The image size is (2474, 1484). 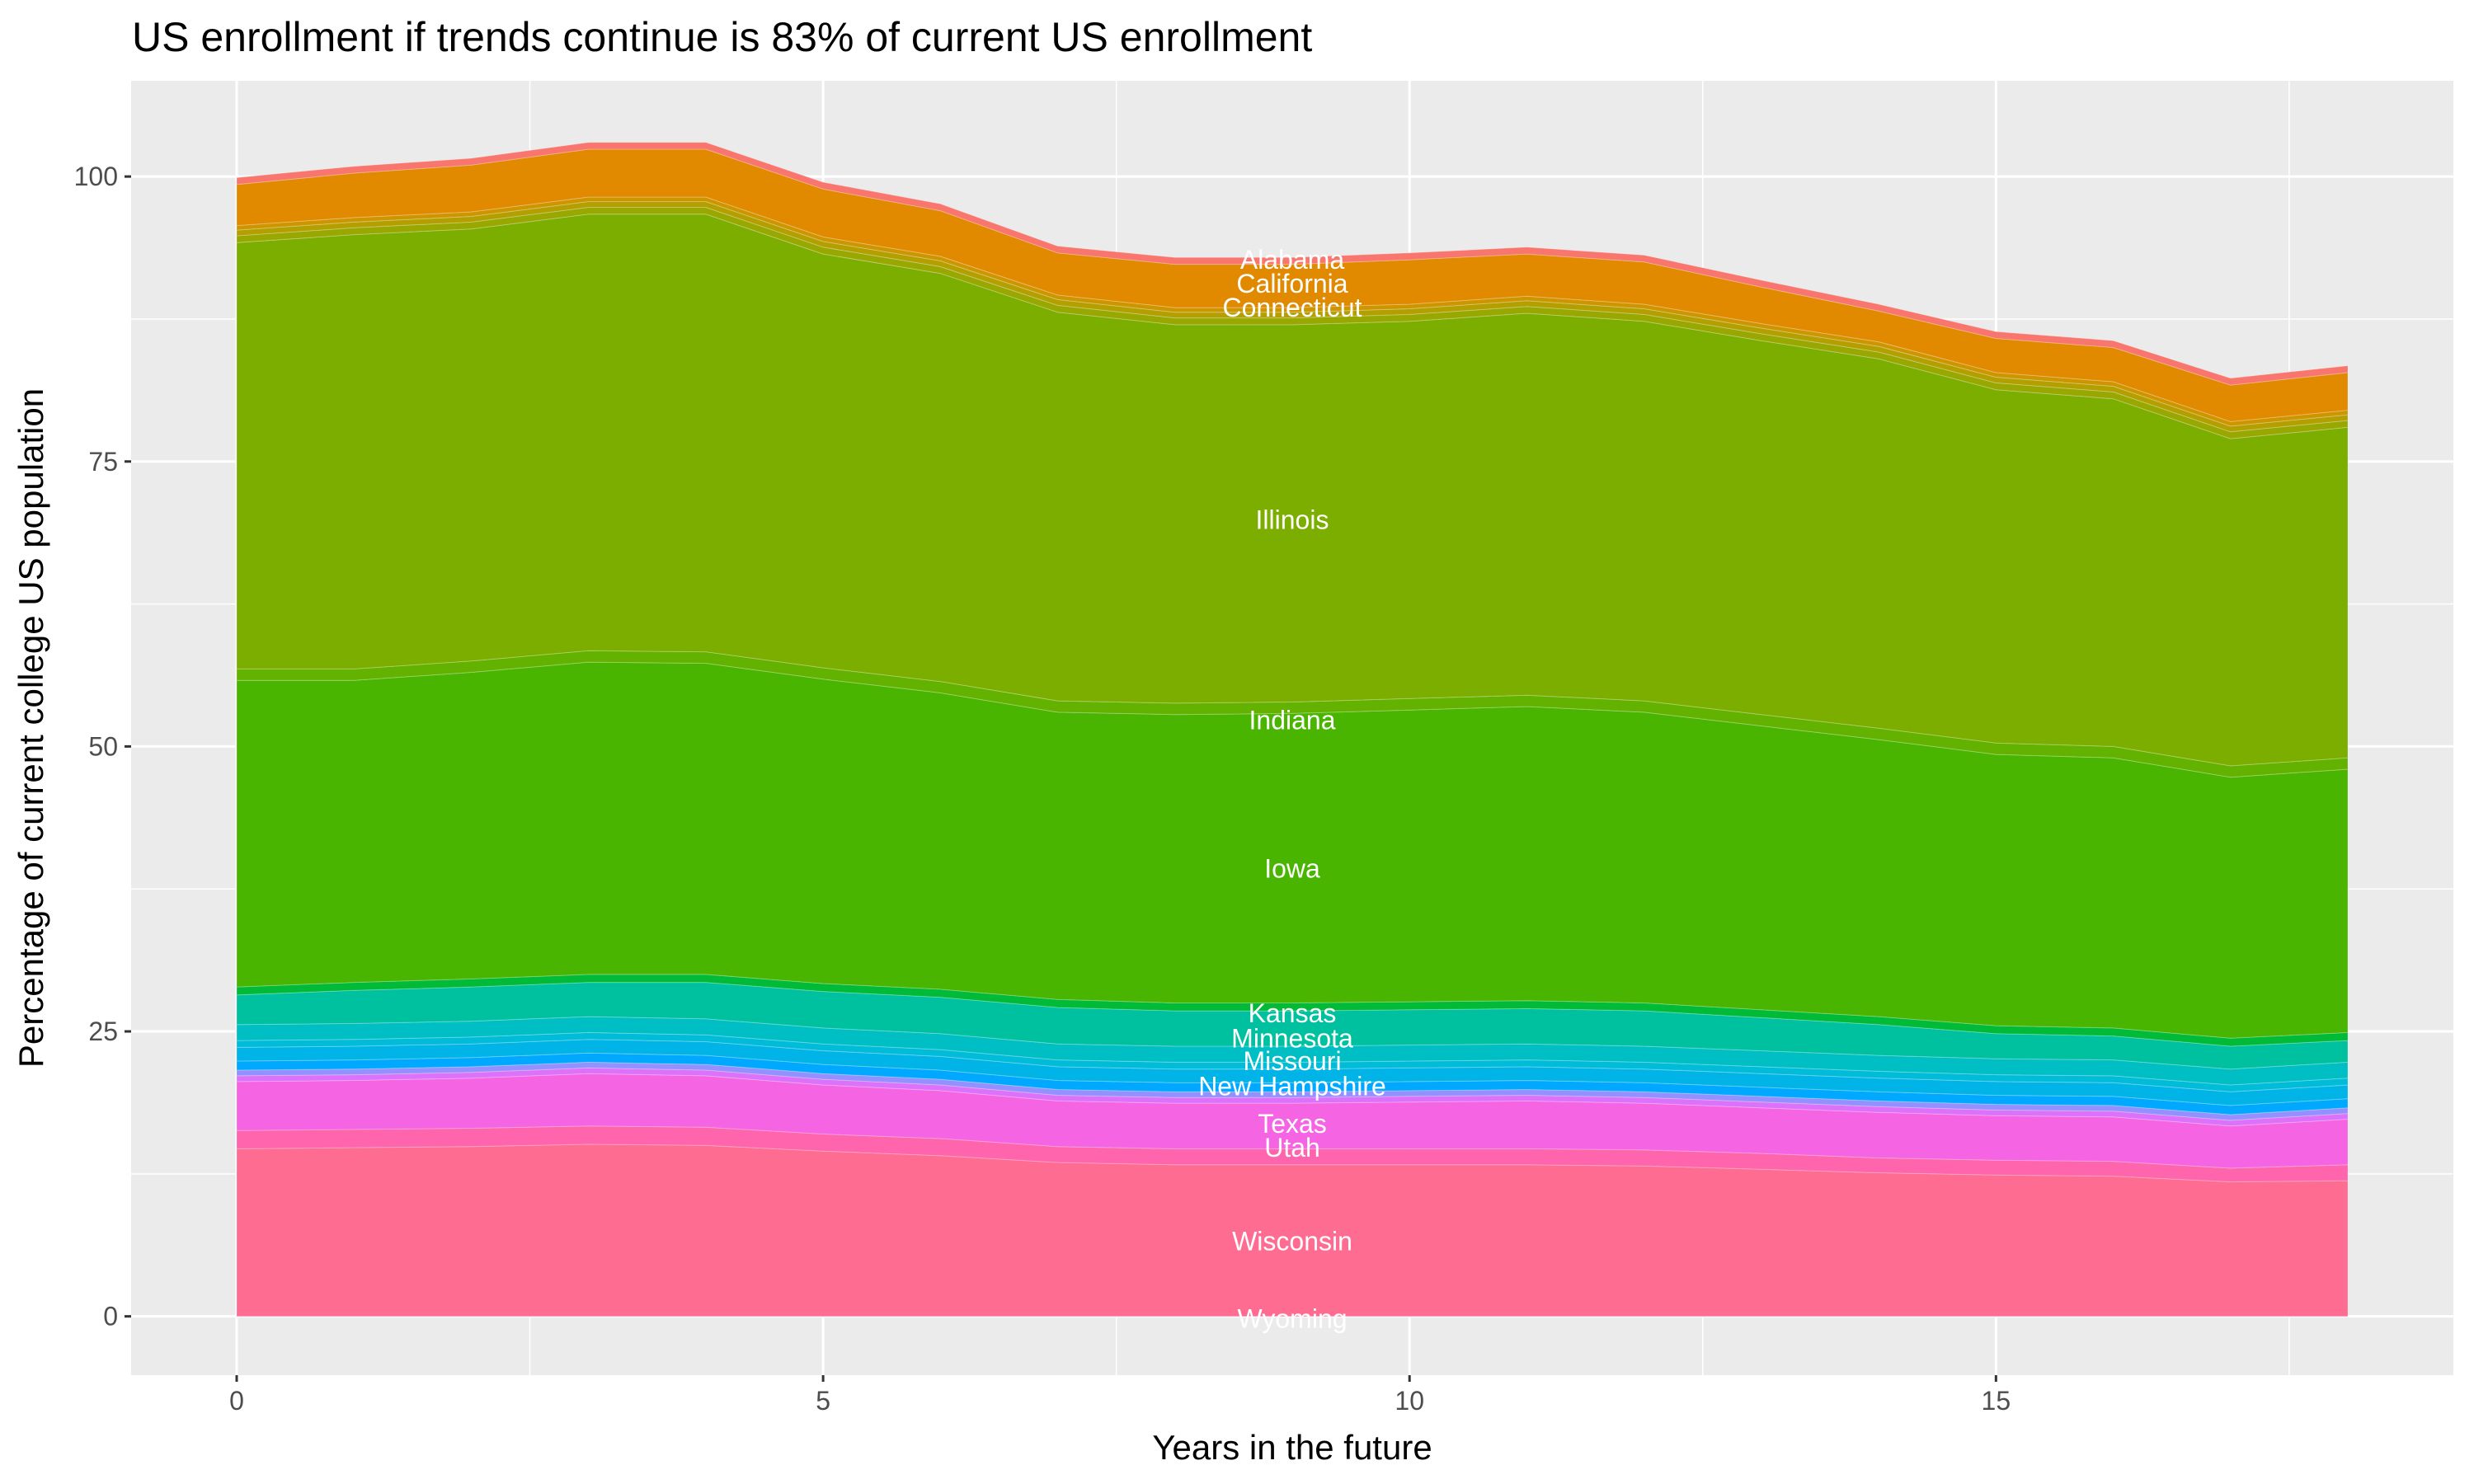 What do you see at coordinates (1292, 260) in the screenshot?
I see `area-label: Alabama` at bounding box center [1292, 260].